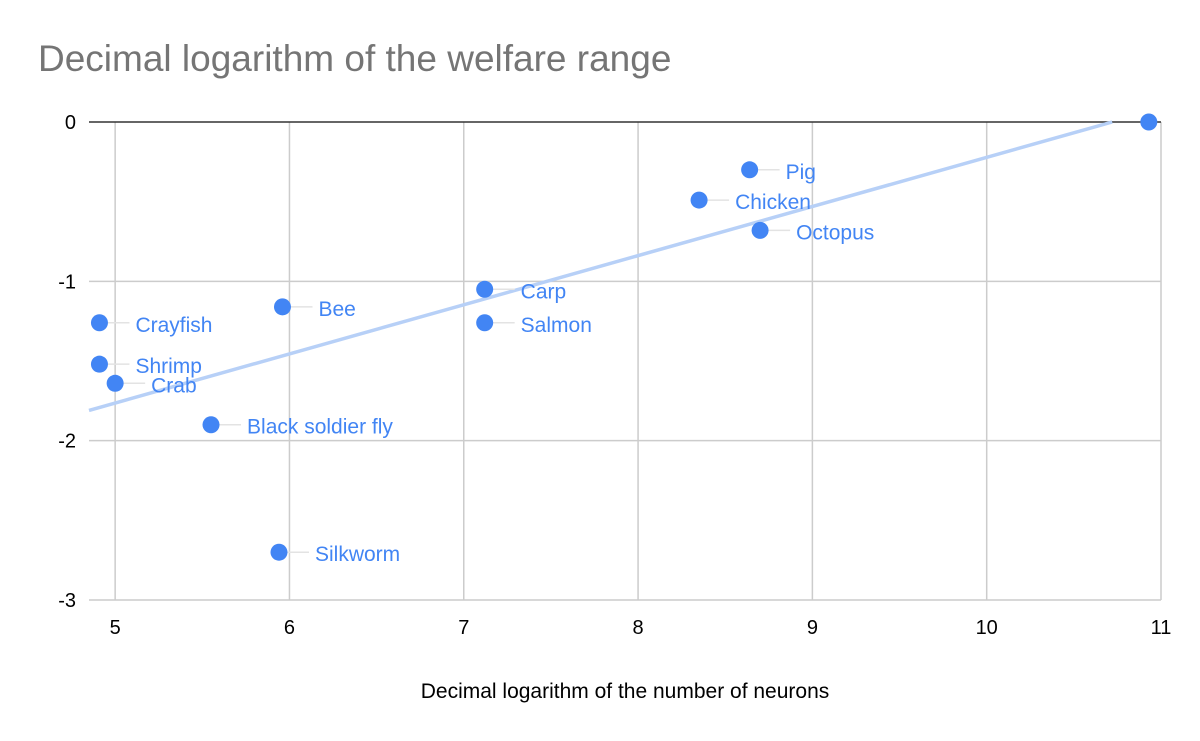  Describe the element at coordinates (835, 232) in the screenshot. I see `point-label: Octopus` at that location.